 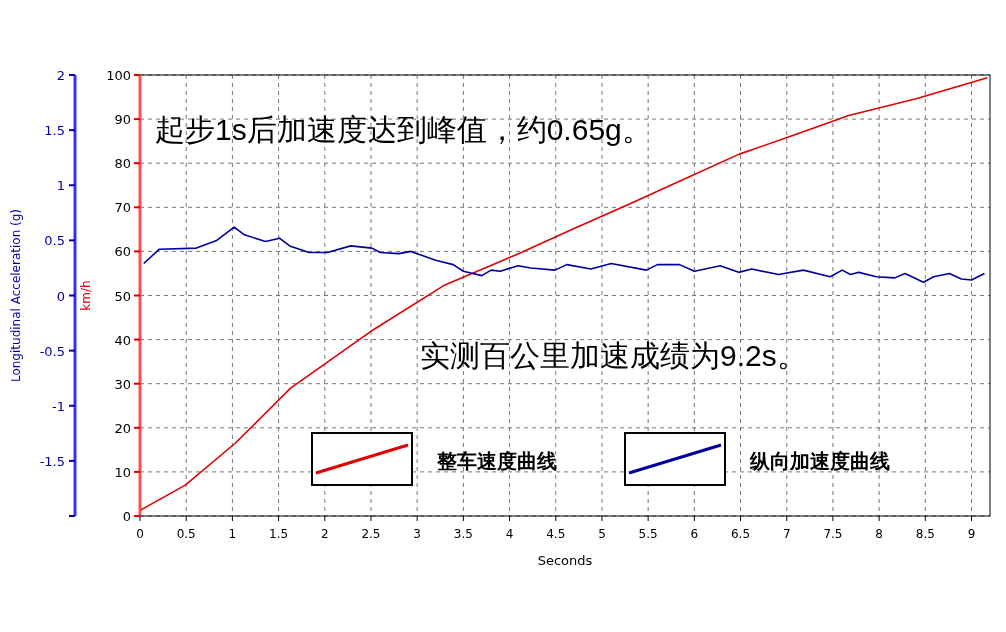 I want to click on y2-tick-label: -1, so click(x=58, y=406).